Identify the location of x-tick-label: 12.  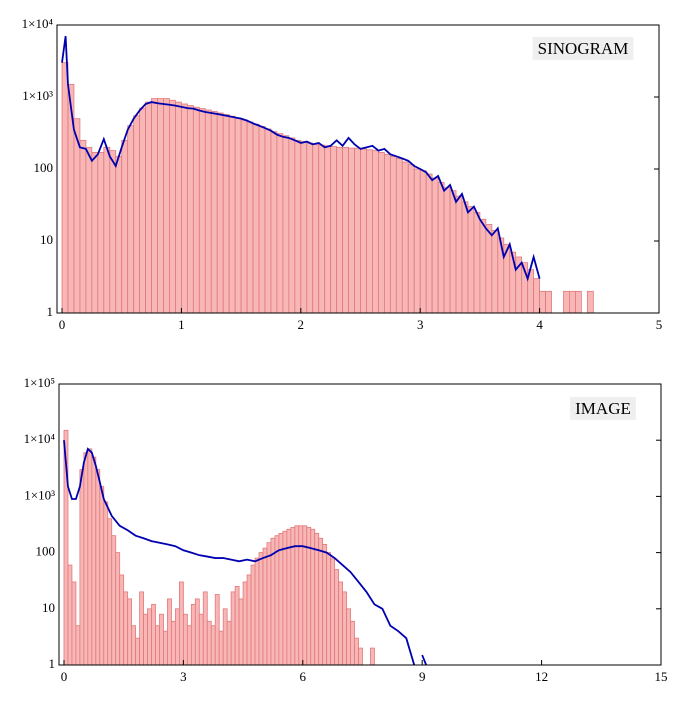
(541, 676).